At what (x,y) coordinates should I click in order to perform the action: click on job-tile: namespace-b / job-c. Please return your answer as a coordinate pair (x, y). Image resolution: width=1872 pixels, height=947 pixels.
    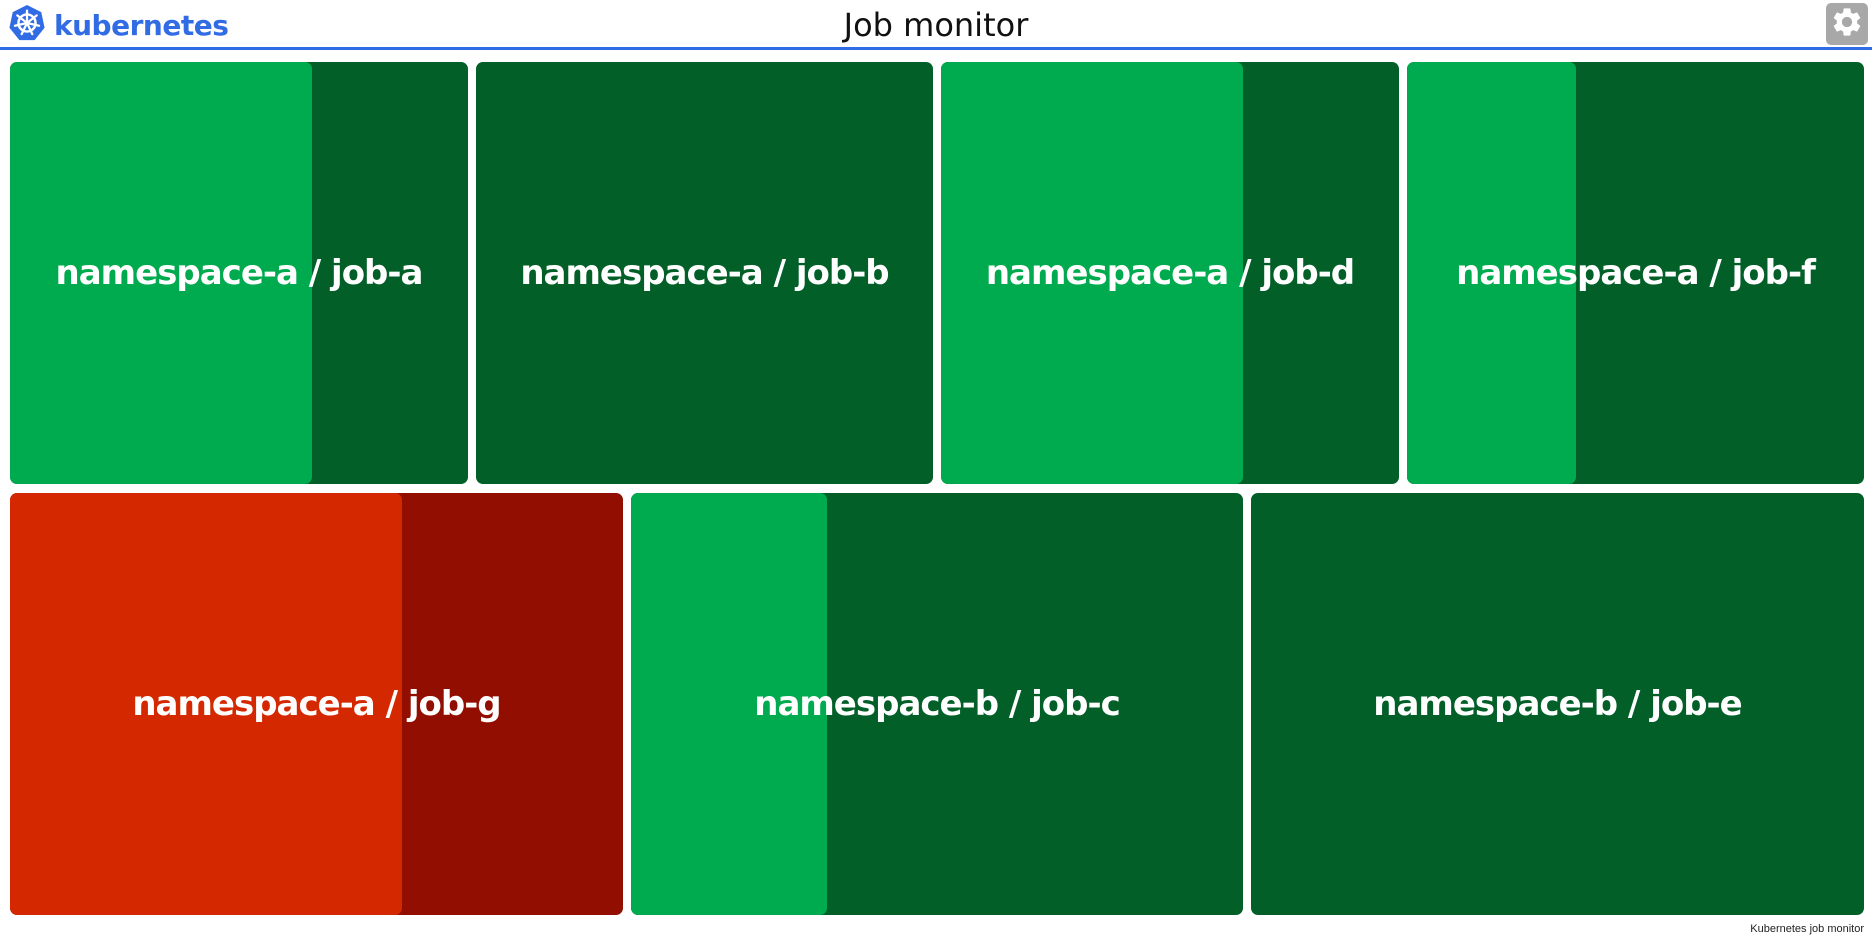
    Looking at the image, I should click on (937, 704).